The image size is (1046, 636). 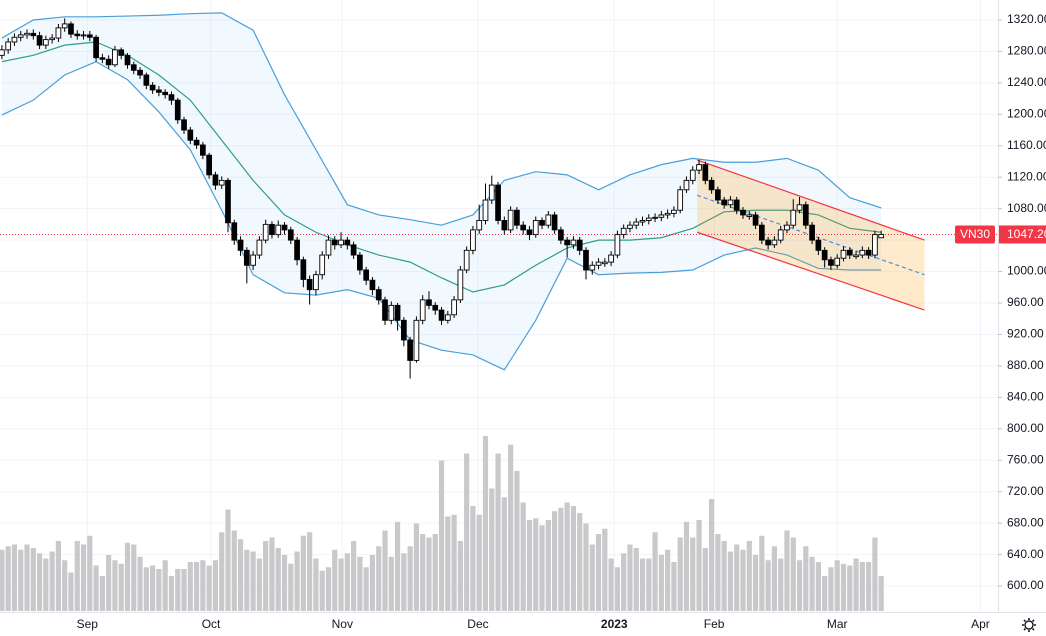 I want to click on settings-button, so click(x=1029, y=625).